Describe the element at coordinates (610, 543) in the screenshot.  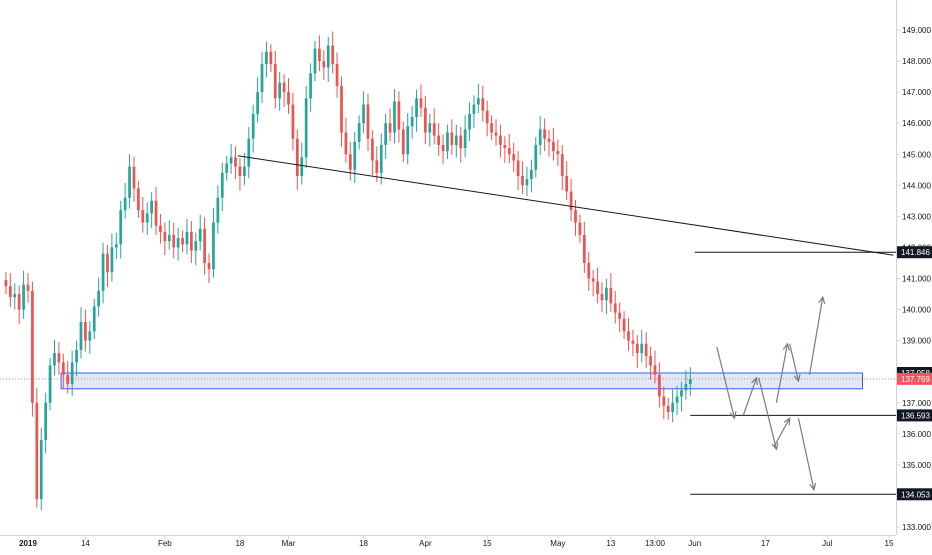
I see `x-tick-label: 13` at that location.